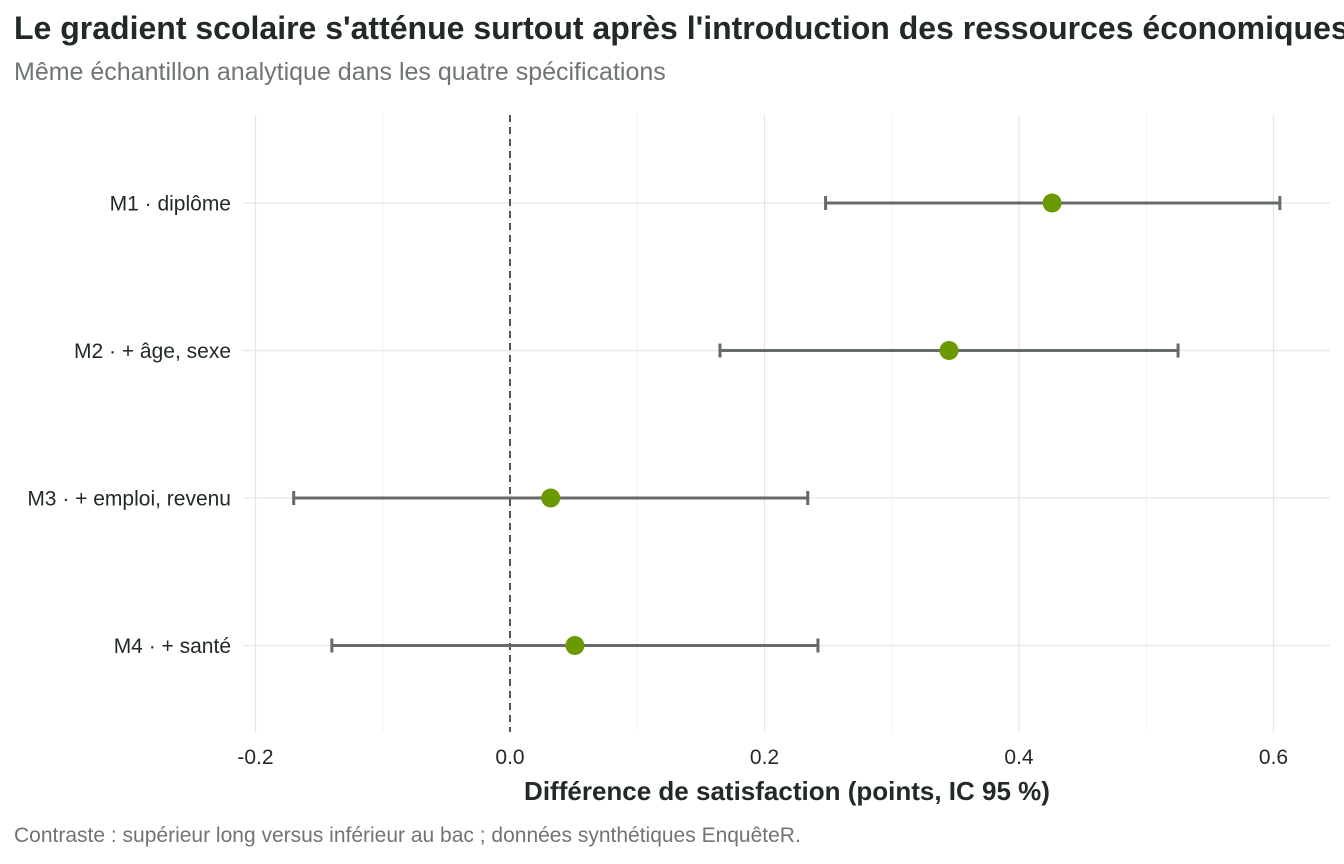 Image resolution: width=1344 pixels, height=864 pixels. What do you see at coordinates (1273, 757) in the screenshot?
I see `x-tick-label: 0.6` at bounding box center [1273, 757].